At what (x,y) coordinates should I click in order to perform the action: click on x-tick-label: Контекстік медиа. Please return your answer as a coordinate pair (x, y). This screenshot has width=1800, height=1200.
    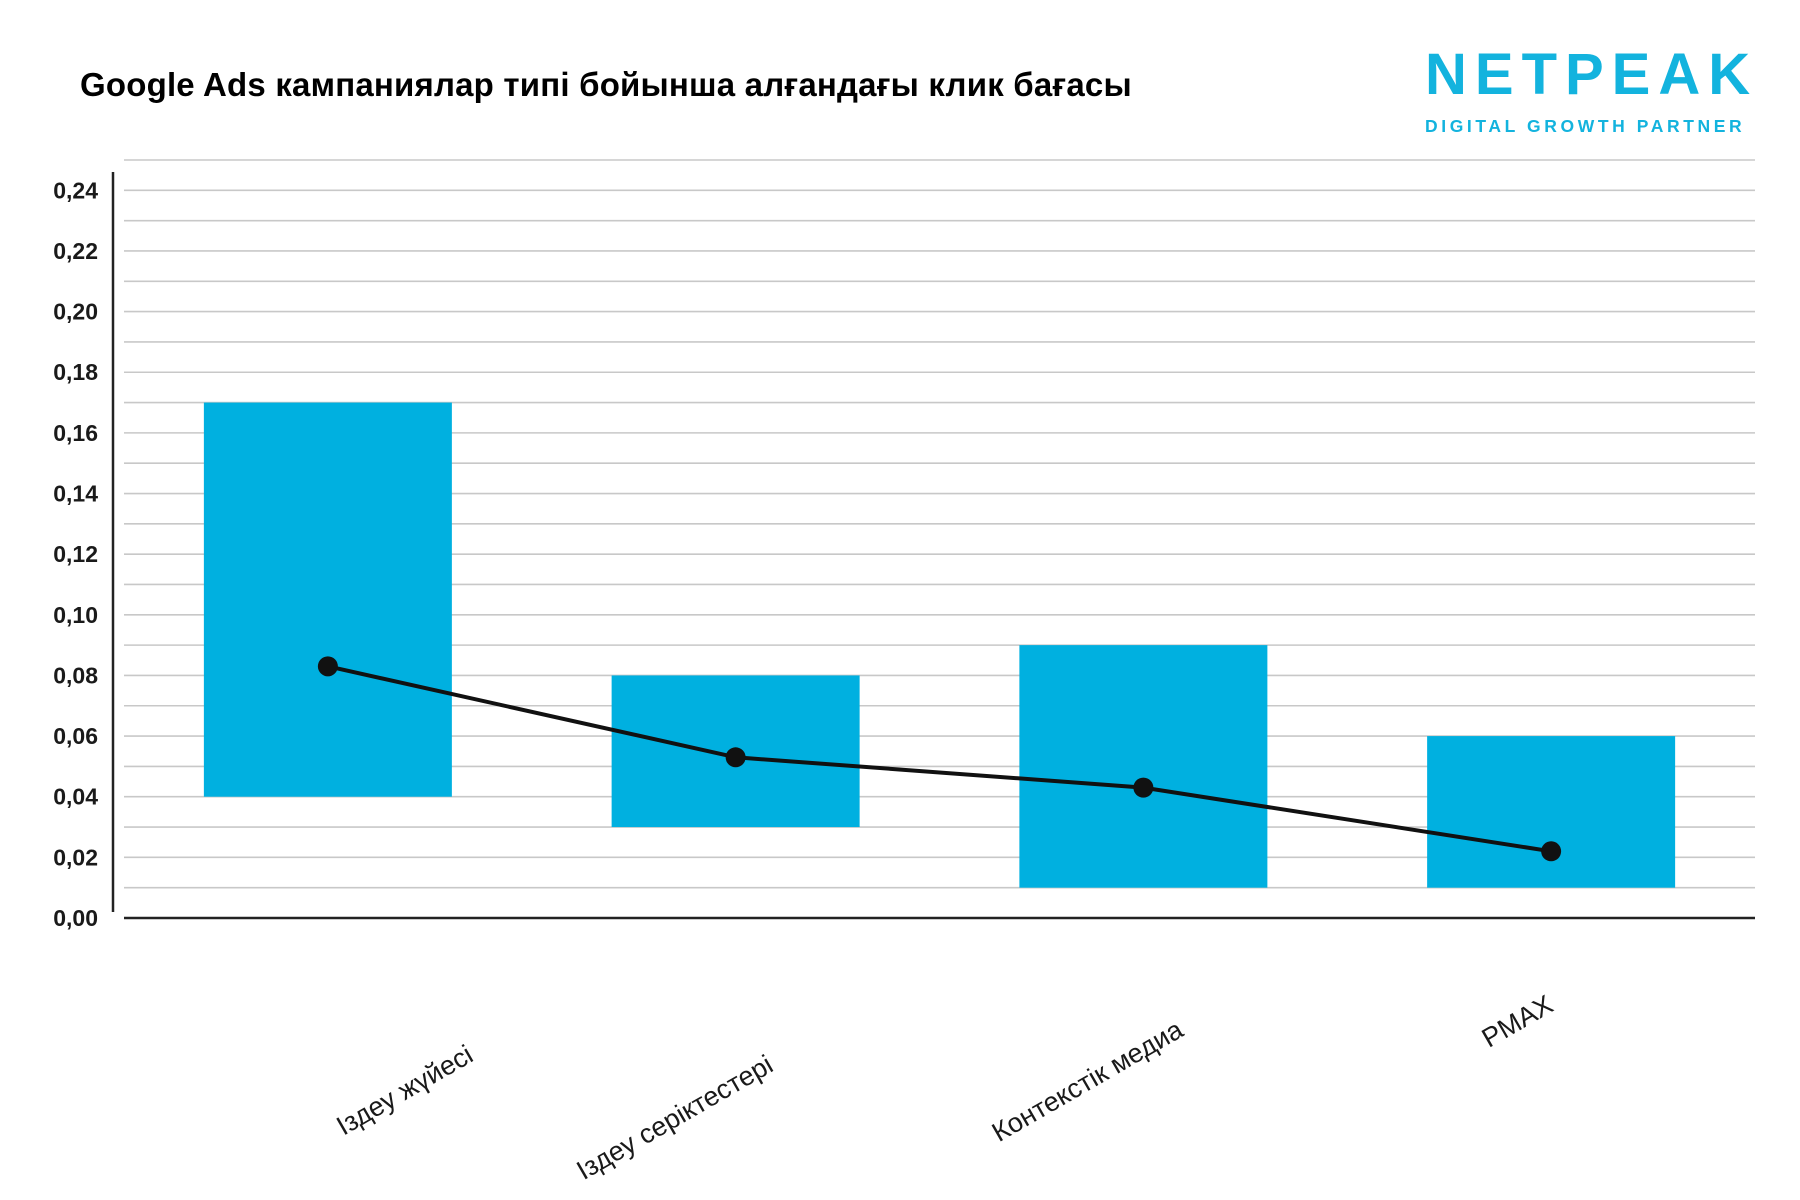
    Looking at the image, I should click on (1088, 1081).